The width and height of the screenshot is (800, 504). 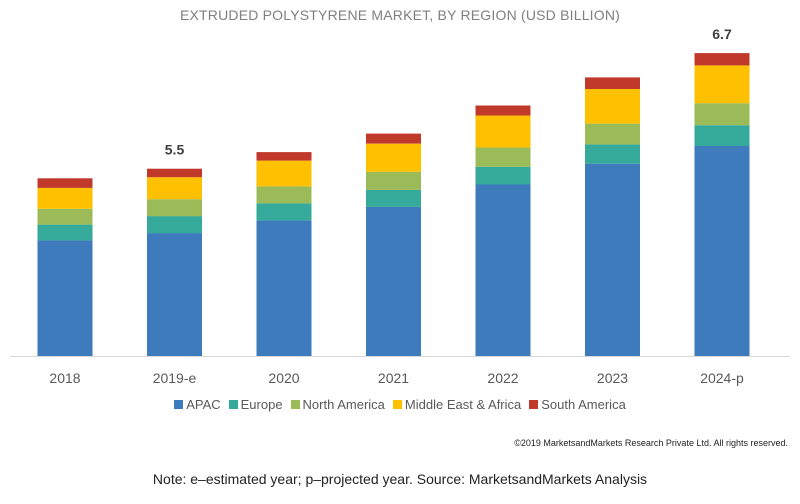 What do you see at coordinates (174, 173) in the screenshot?
I see `bar-segment-south-america-2019-e` at bounding box center [174, 173].